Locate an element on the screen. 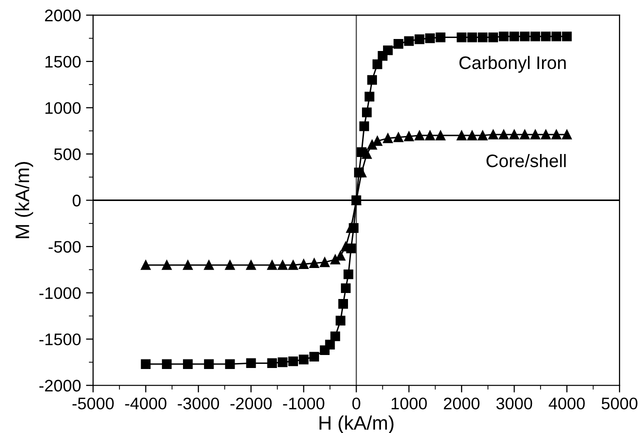  x-tick-label: 5000 is located at coordinates (620, 404).